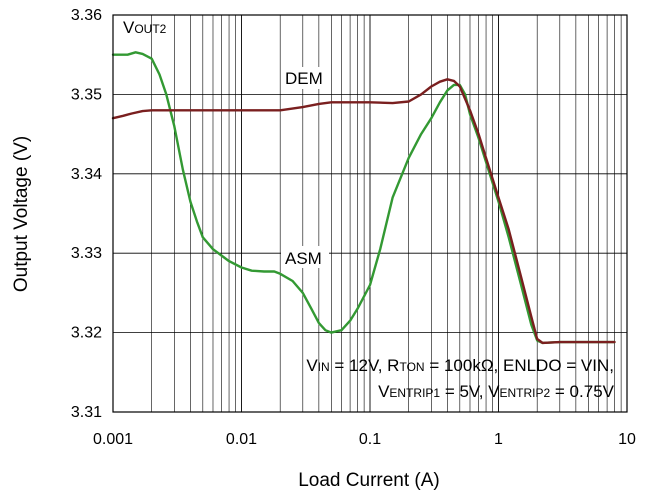  I want to click on text-run: = 0.75V, so click(582, 391).